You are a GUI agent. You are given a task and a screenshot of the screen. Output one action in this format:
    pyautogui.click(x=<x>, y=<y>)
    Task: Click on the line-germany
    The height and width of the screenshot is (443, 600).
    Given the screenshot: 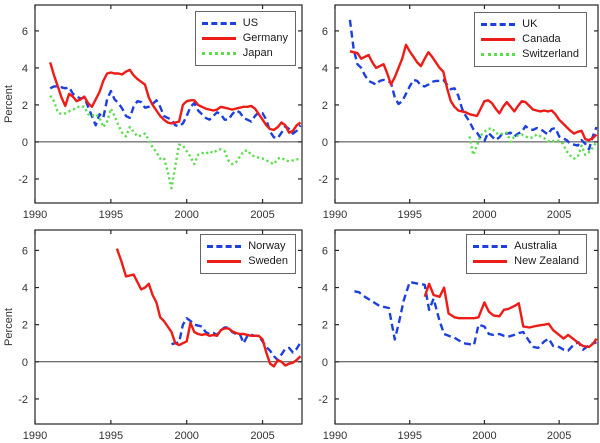 What is the action you would take?
    pyautogui.click(x=175, y=98)
    